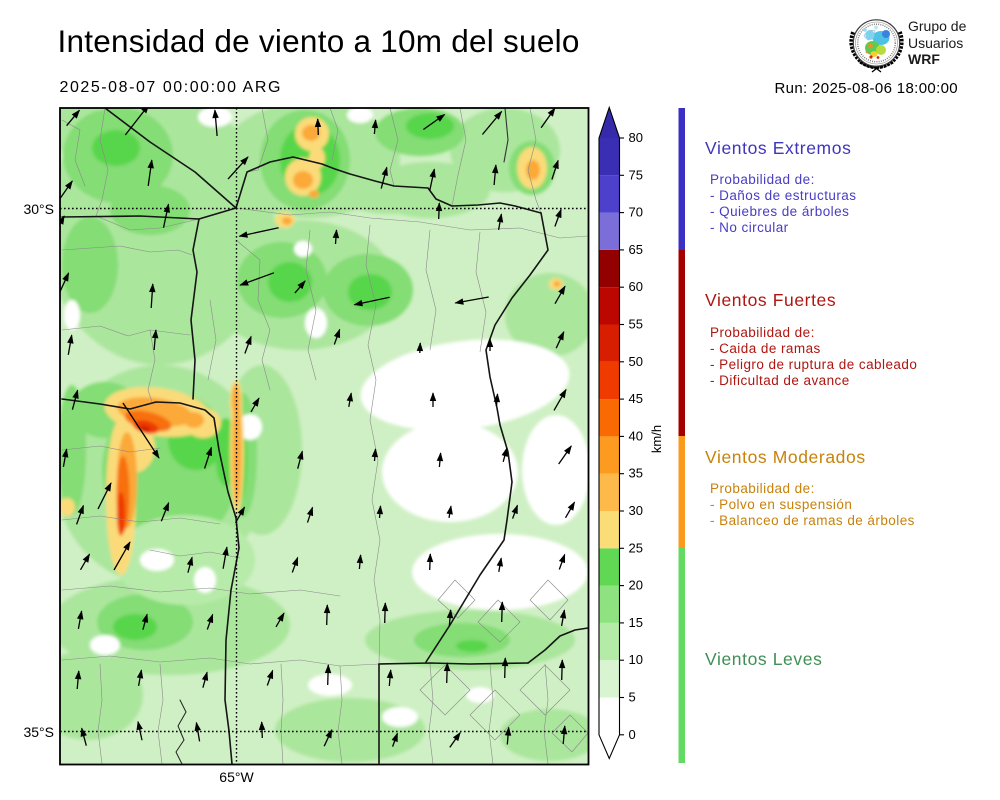  I want to click on svg-text: 50, so click(636, 361).